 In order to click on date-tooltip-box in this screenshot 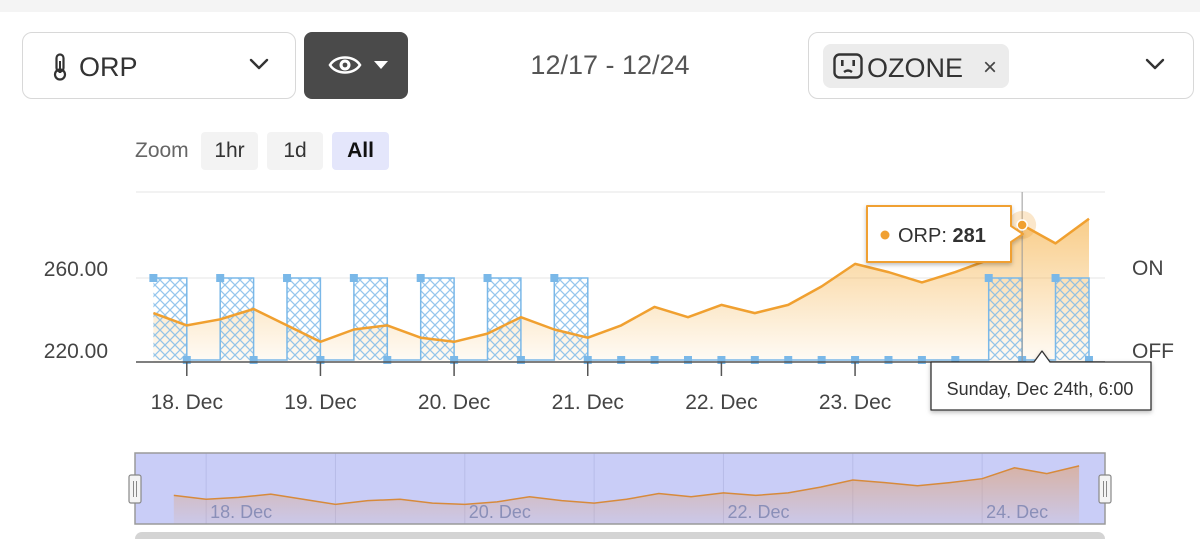, I will do `click(1041, 380)`.